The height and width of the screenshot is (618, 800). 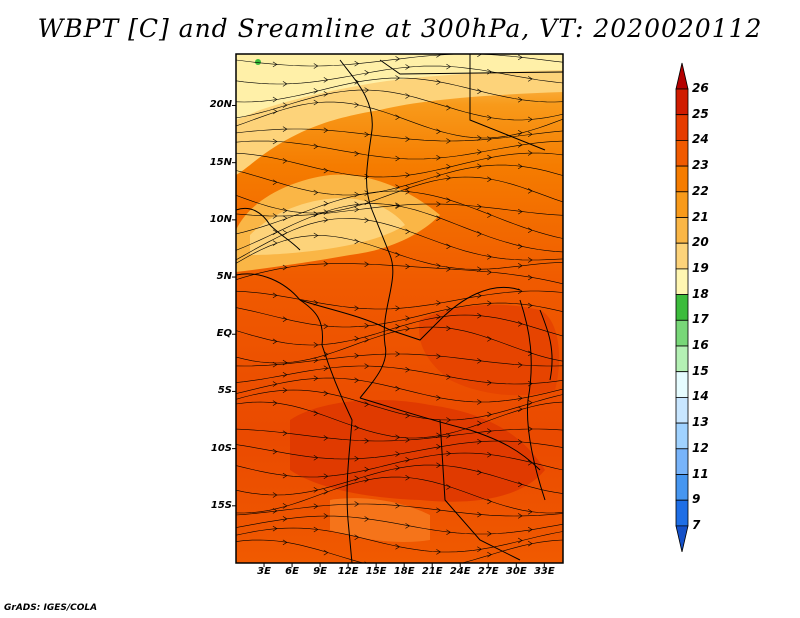 What do you see at coordinates (264, 571) in the screenshot?
I see `lon-label: 3E` at bounding box center [264, 571].